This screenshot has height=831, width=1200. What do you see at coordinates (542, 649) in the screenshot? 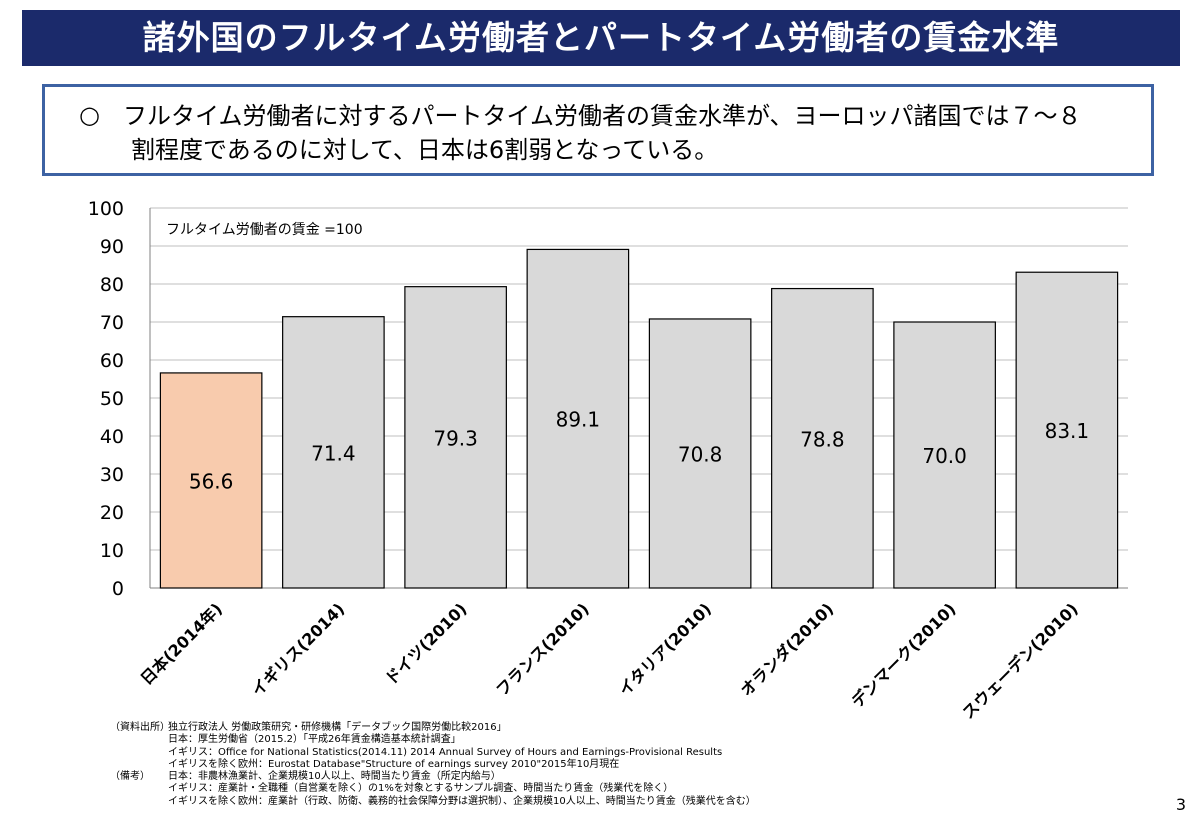
I see `x-category-label: フランス(2010)` at bounding box center [542, 649].